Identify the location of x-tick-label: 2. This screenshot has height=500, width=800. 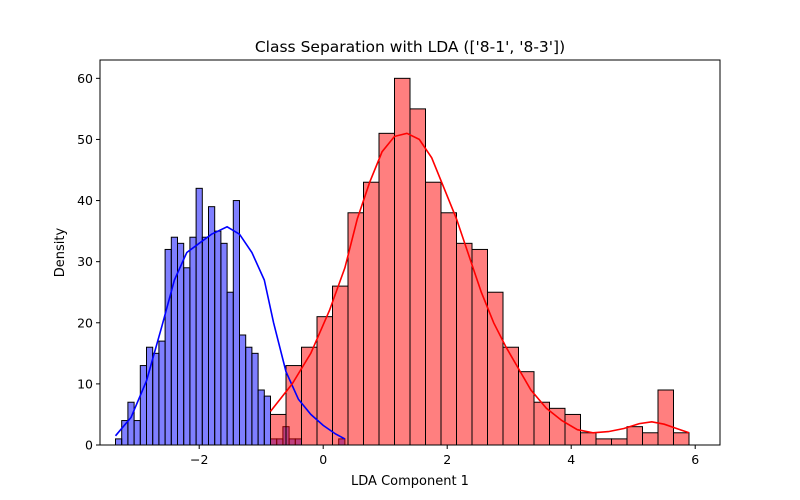
(447, 459).